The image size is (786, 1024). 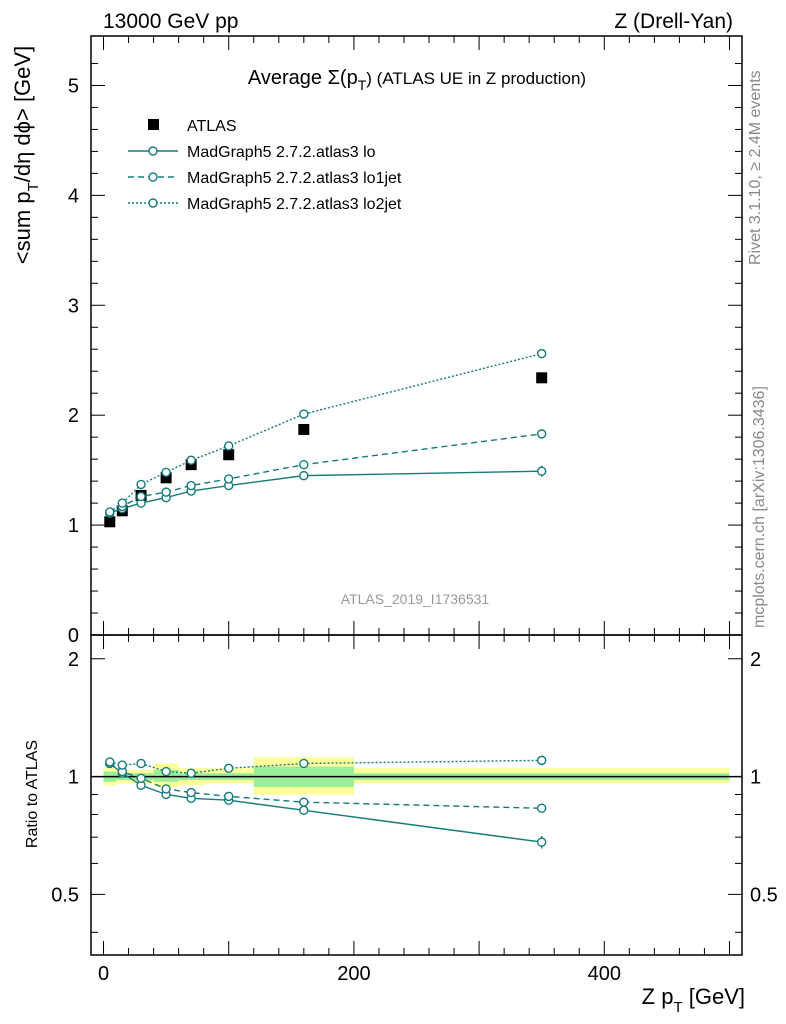 I want to click on x-tick-label: 200, so click(x=353, y=974).